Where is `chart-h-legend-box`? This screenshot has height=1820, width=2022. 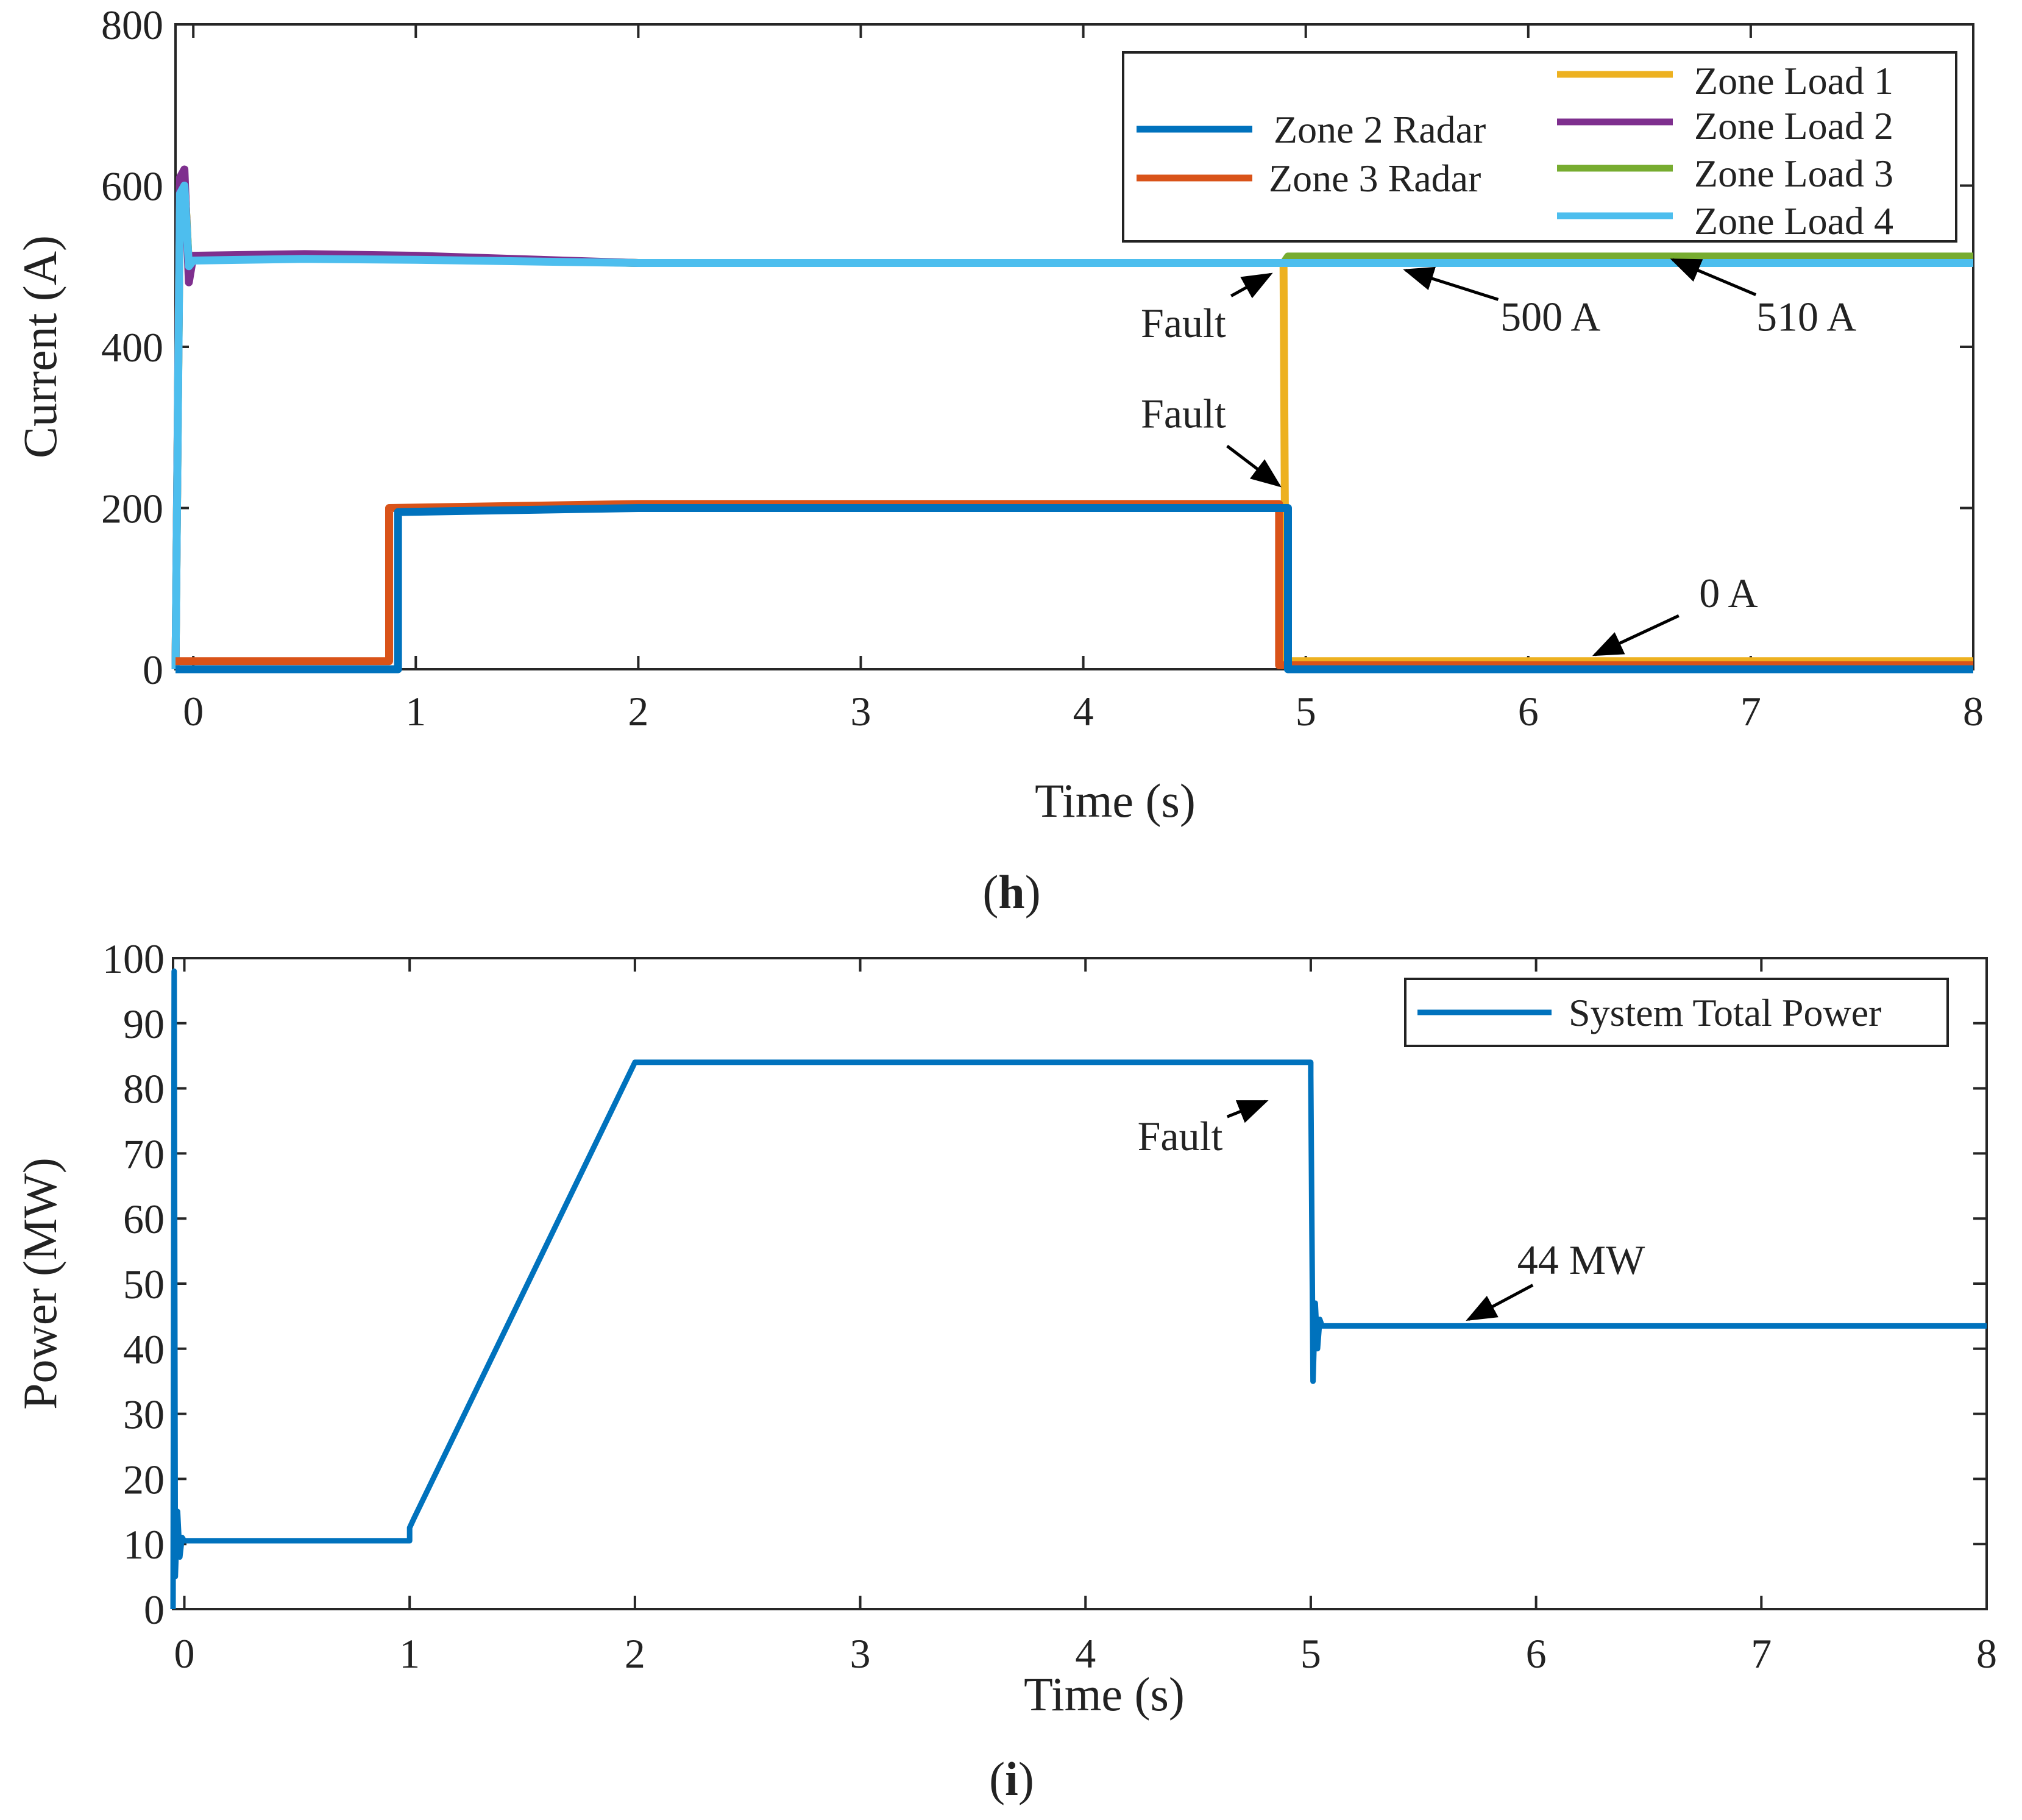
chart-h-legend-box is located at coordinates (1539, 147).